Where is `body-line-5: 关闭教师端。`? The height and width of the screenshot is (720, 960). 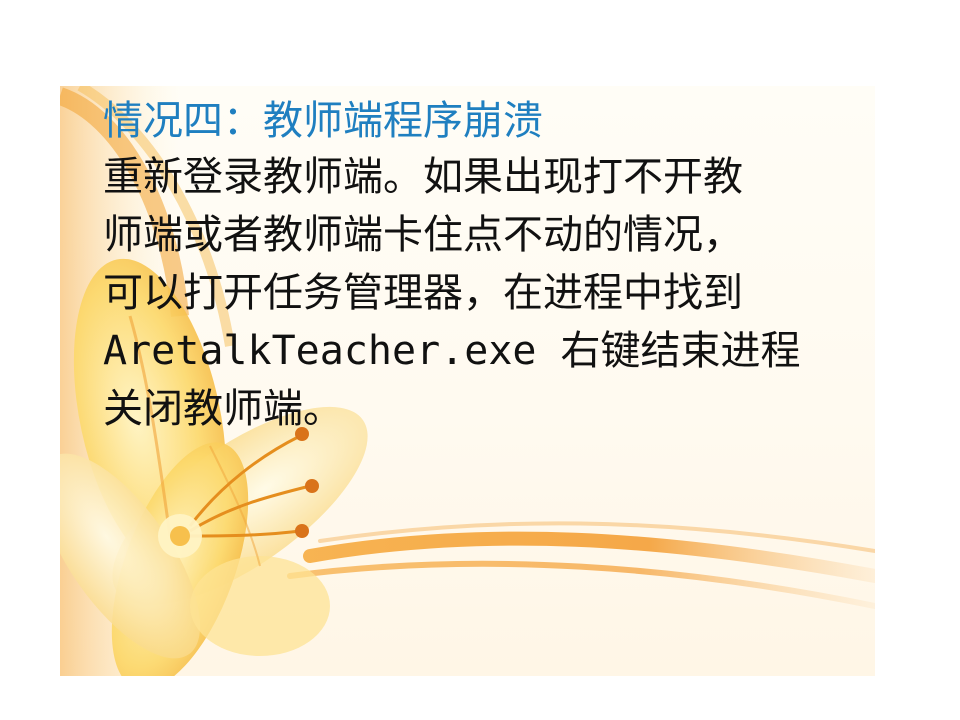
body-line-5: 关闭教师端。 is located at coordinates (223, 409).